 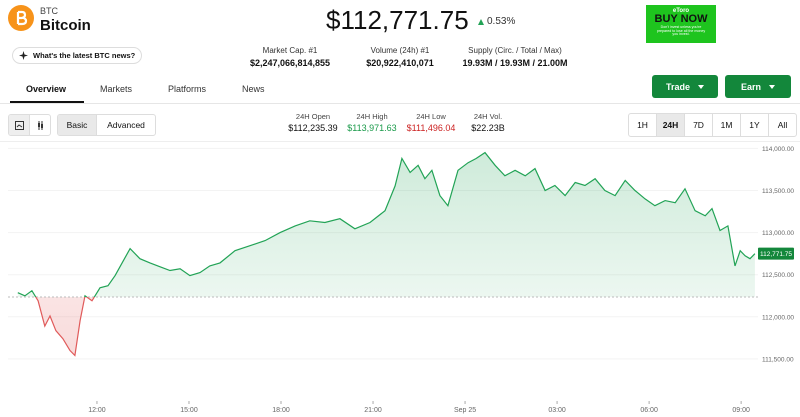 What do you see at coordinates (97, 410) in the screenshot?
I see `x-tick-label: 12:00` at bounding box center [97, 410].